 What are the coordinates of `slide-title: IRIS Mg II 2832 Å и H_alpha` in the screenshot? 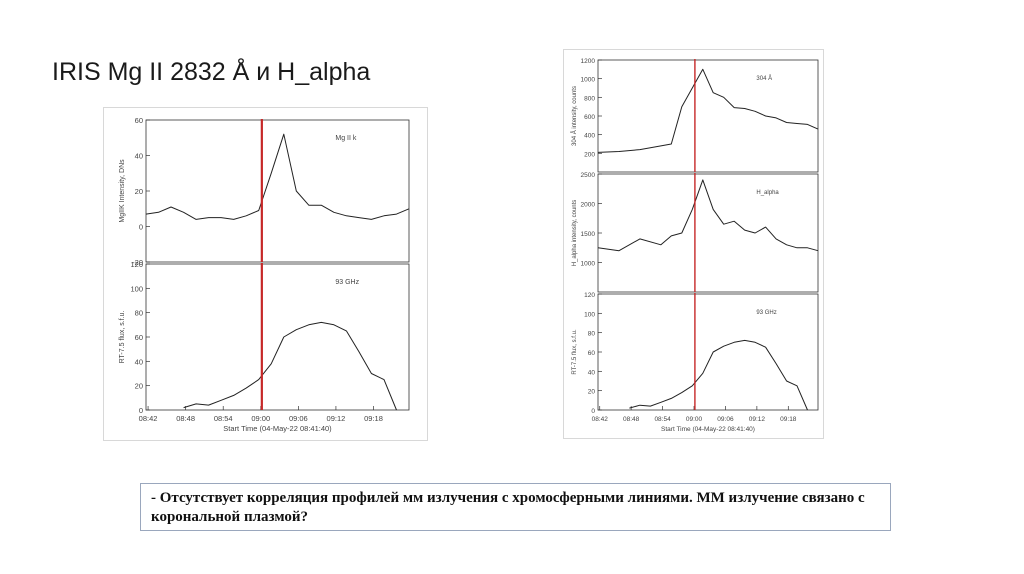 It's located at (211, 72).